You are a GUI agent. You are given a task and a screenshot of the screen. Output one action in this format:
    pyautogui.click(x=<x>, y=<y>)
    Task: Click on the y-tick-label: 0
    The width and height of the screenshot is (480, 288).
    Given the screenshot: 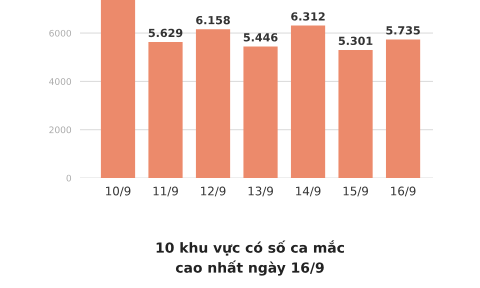 What is the action you would take?
    pyautogui.click(x=69, y=178)
    